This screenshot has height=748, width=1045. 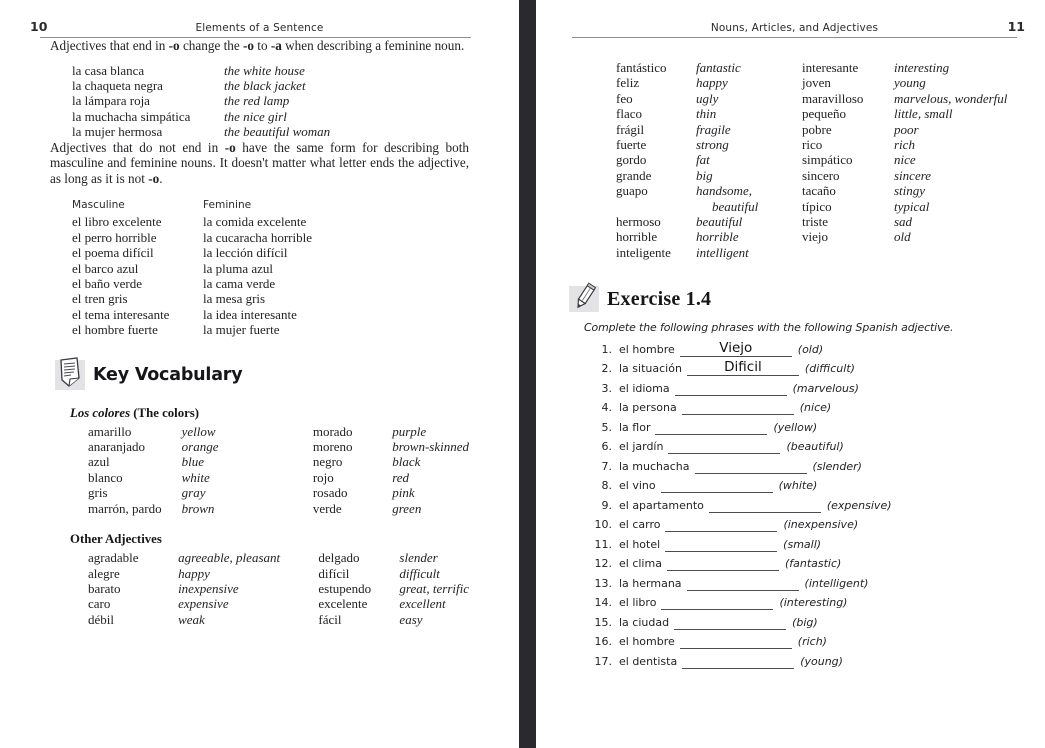 I want to click on spanish-word: gordo, so click(x=631, y=160).